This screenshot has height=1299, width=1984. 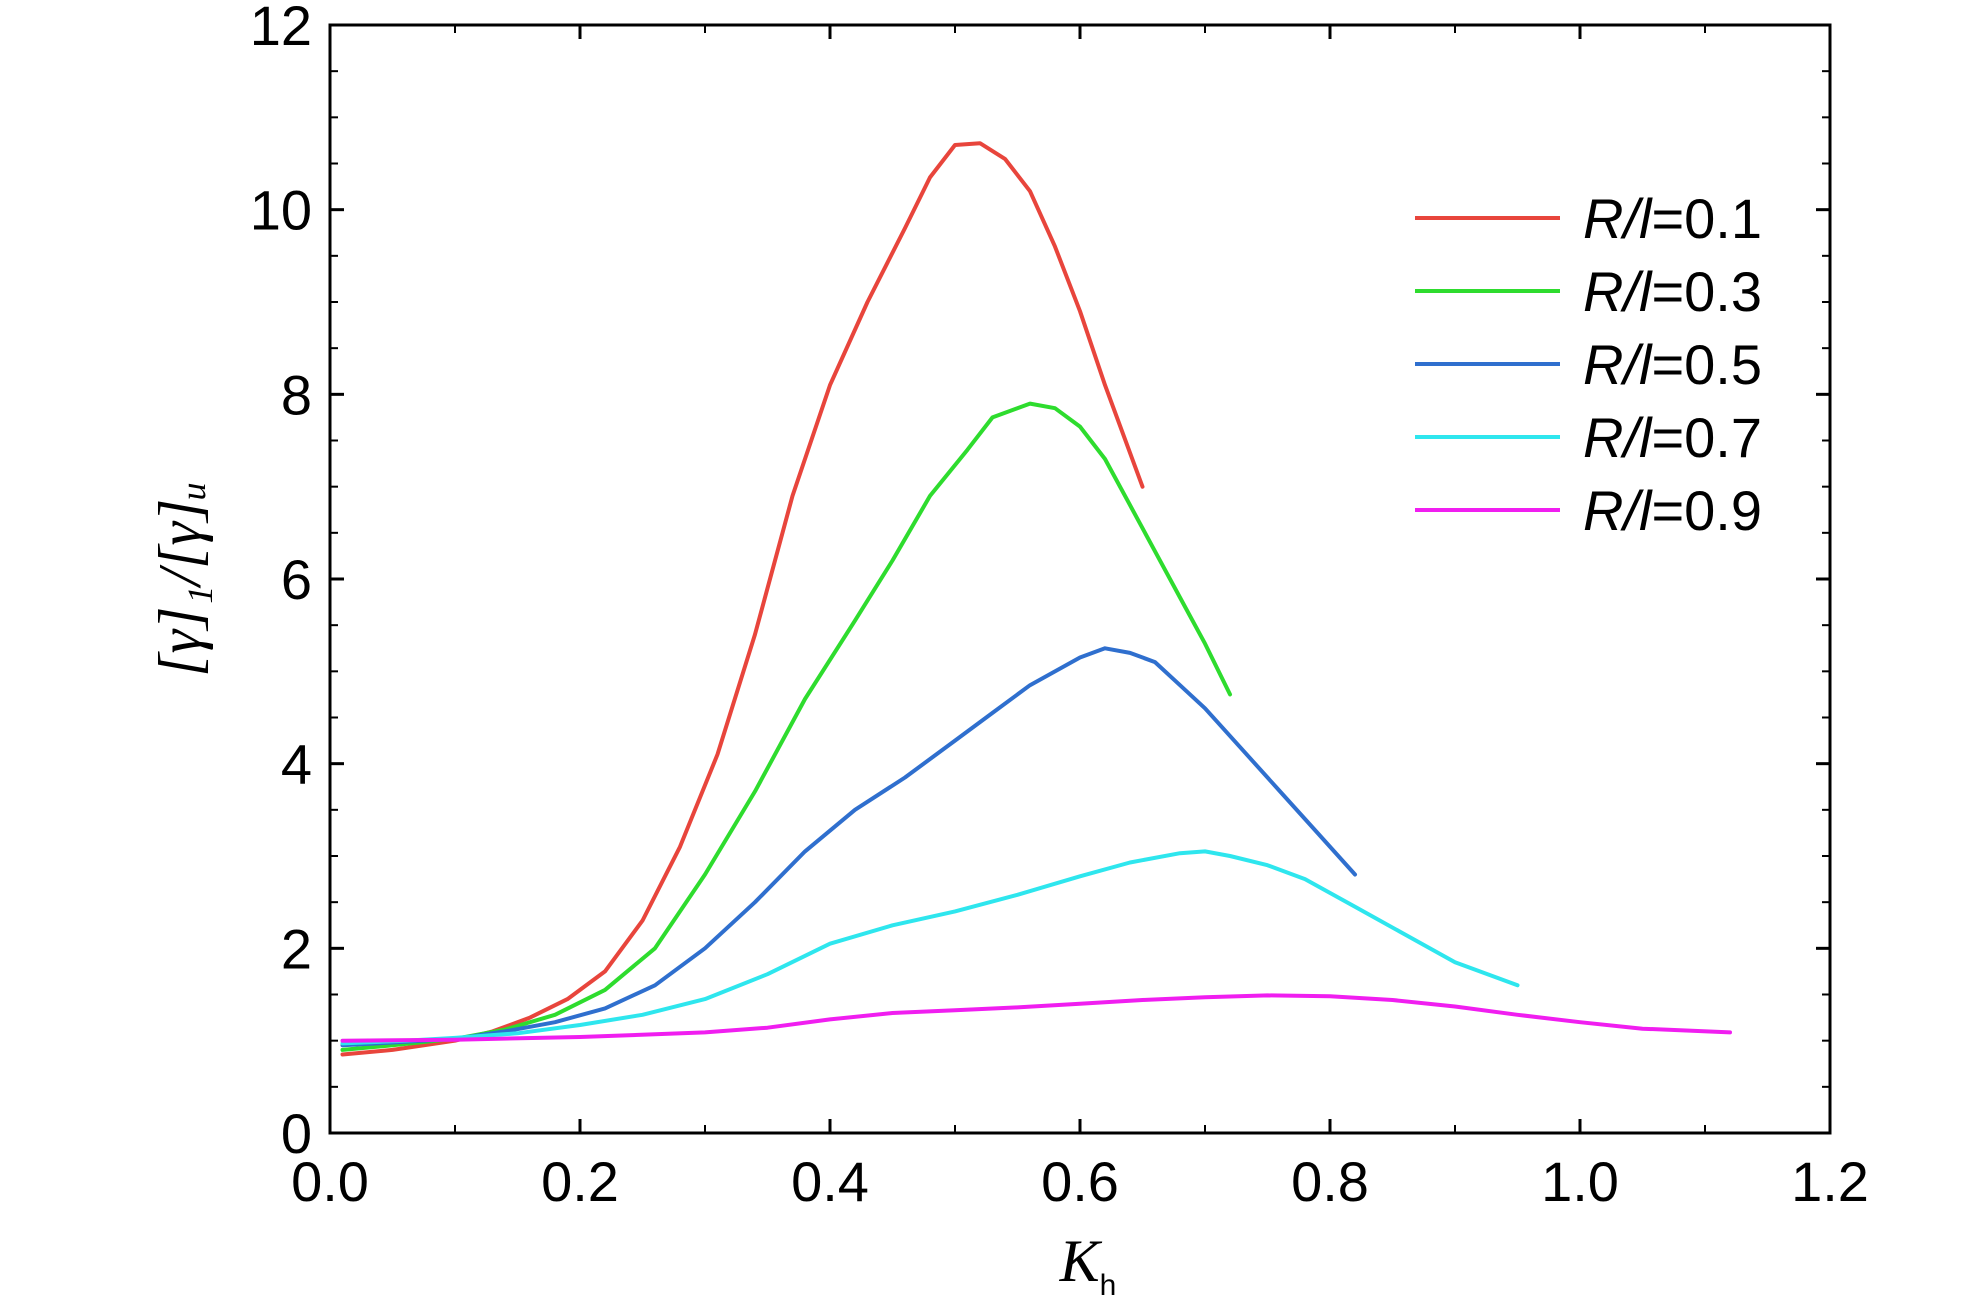 I want to click on legend: R/l=0.1R/l=0.3R/l=0.5R/l=0.7R/l=0.9, so click(x=1588, y=364).